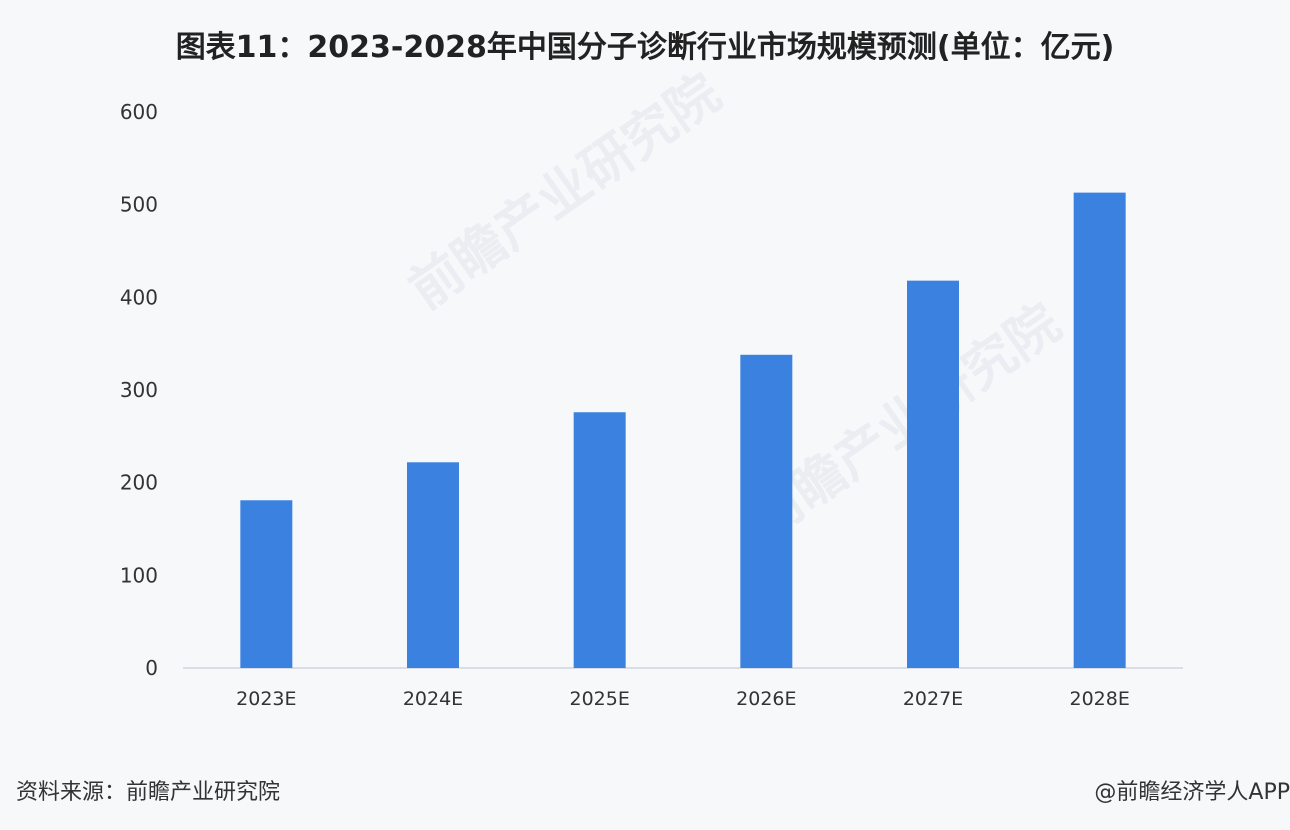 This screenshot has width=1290, height=830. What do you see at coordinates (1192, 792) in the screenshot?
I see `credit-note: @前瞻经济学人APP` at bounding box center [1192, 792].